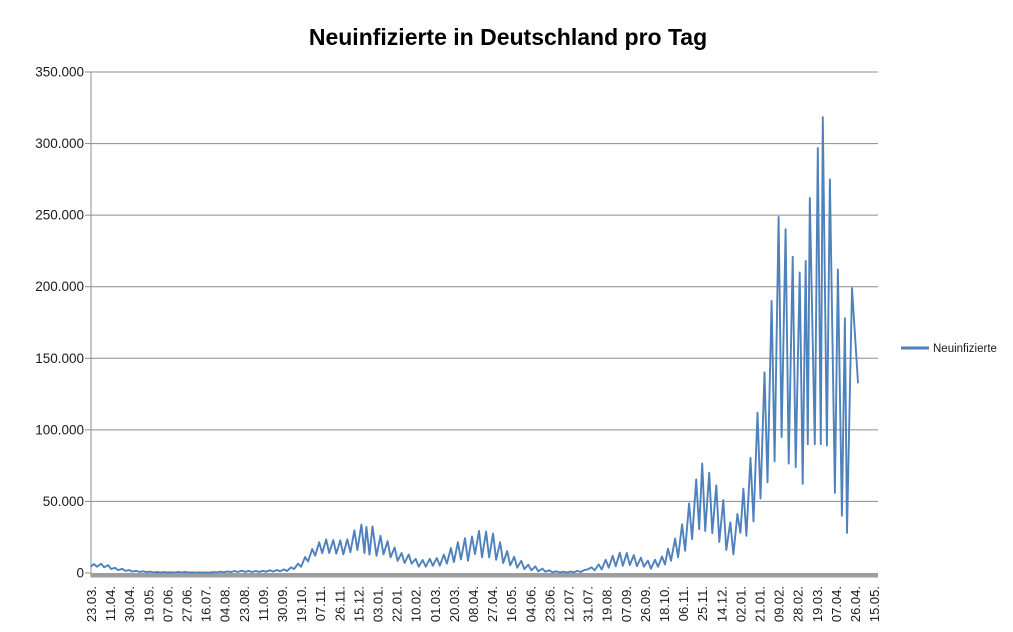 The image size is (1013, 632). I want to click on x-tick-label: 25.11., so click(702, 603).